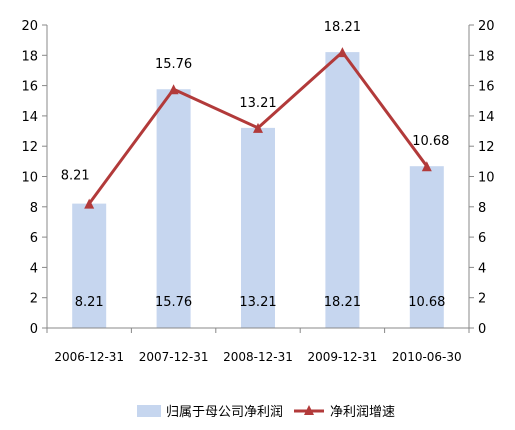 The width and height of the screenshot is (515, 430). I want to click on left-axis: 0 2 4 6 8 10 12 14 16 18 20, so click(34, 178).